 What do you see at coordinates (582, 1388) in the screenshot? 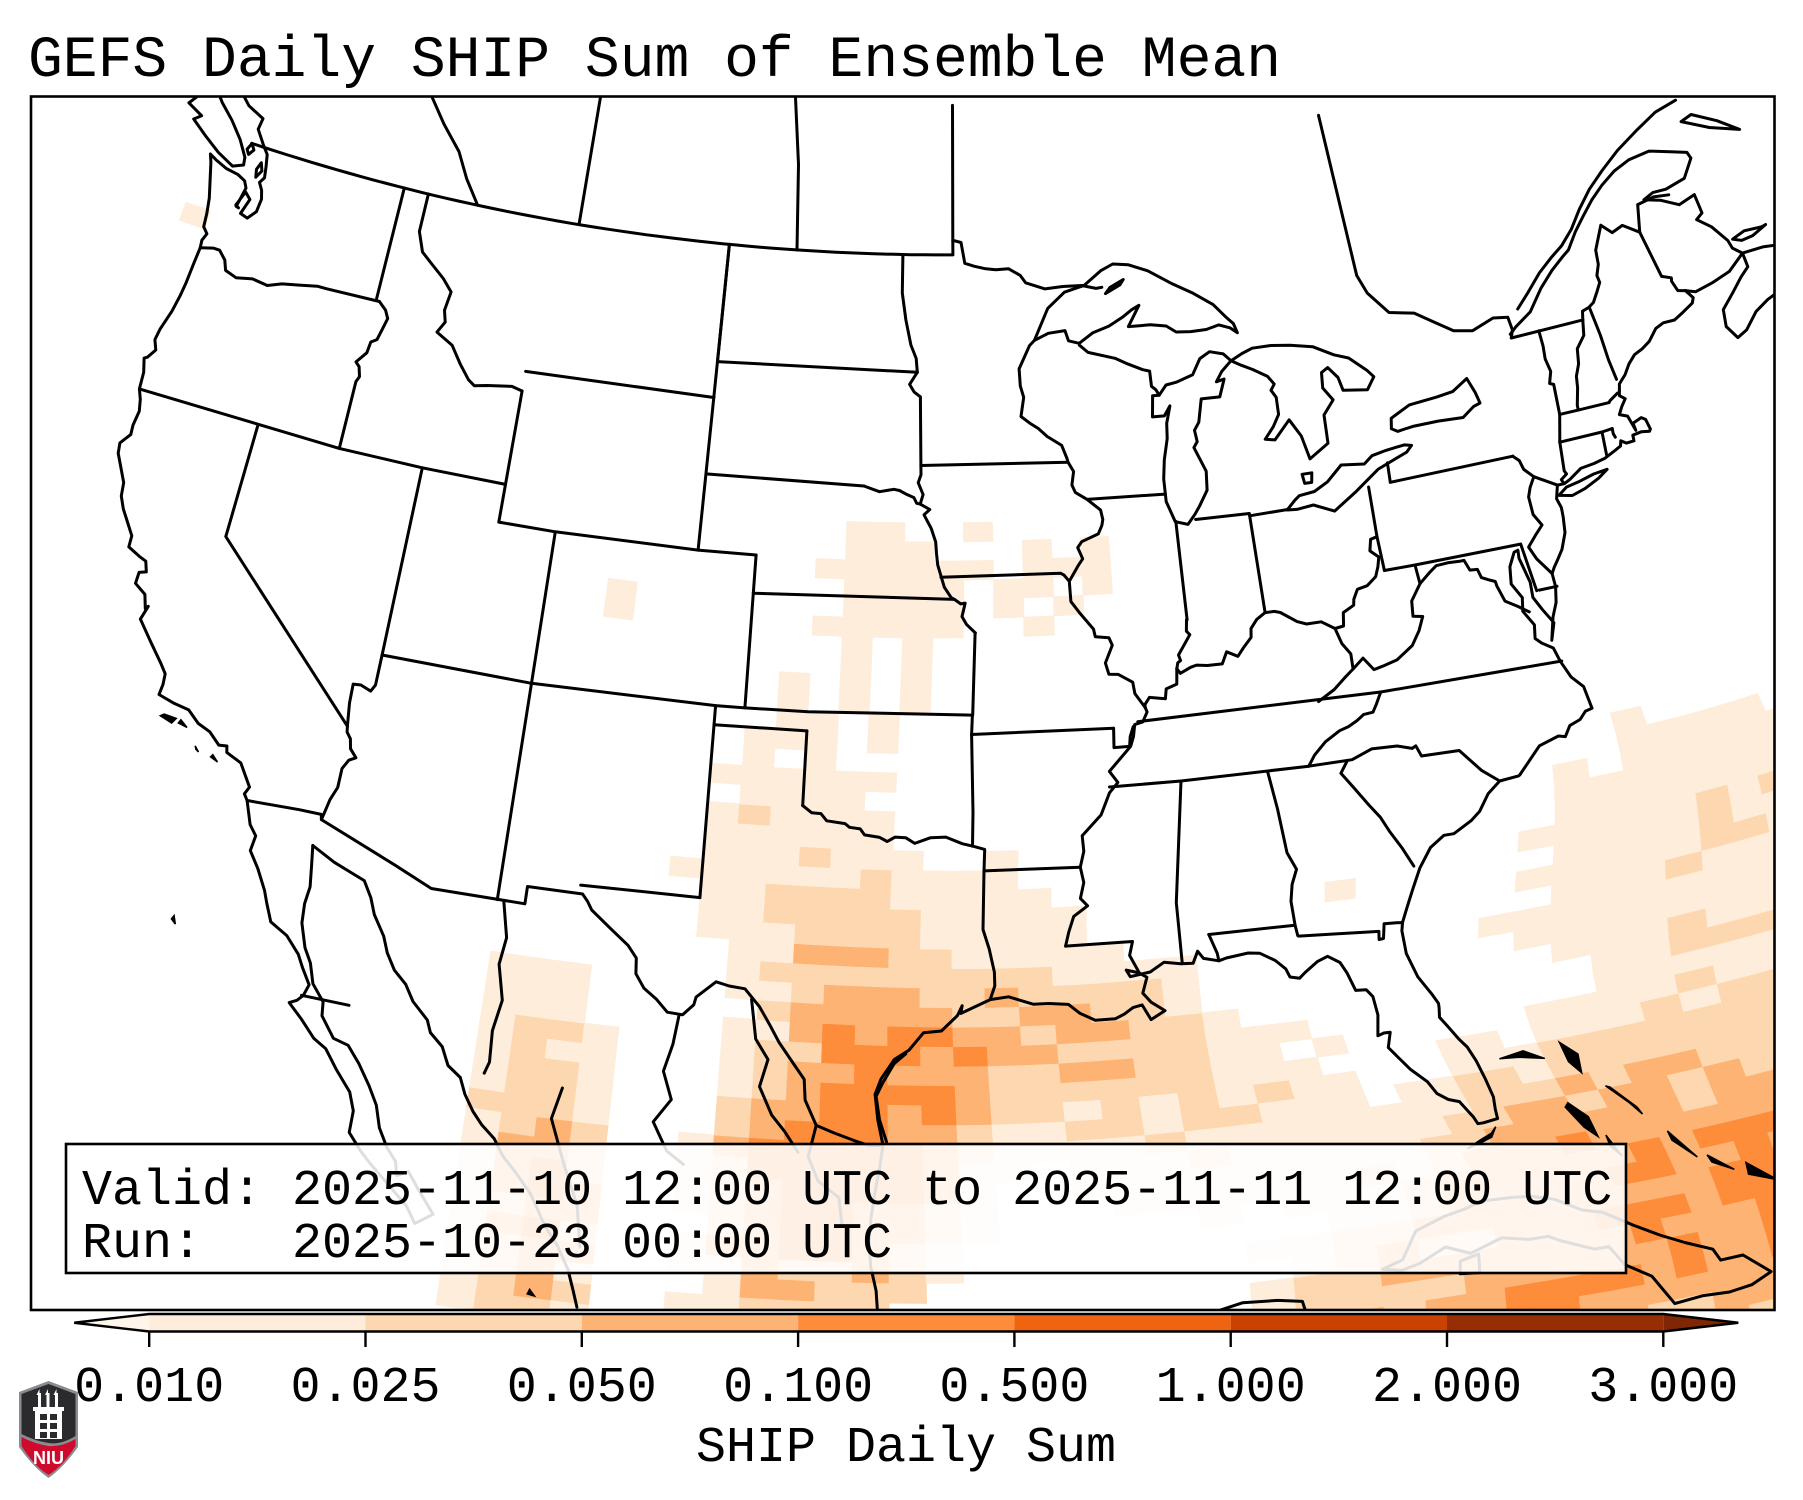
I see `svg-text: 0.050` at bounding box center [582, 1388].